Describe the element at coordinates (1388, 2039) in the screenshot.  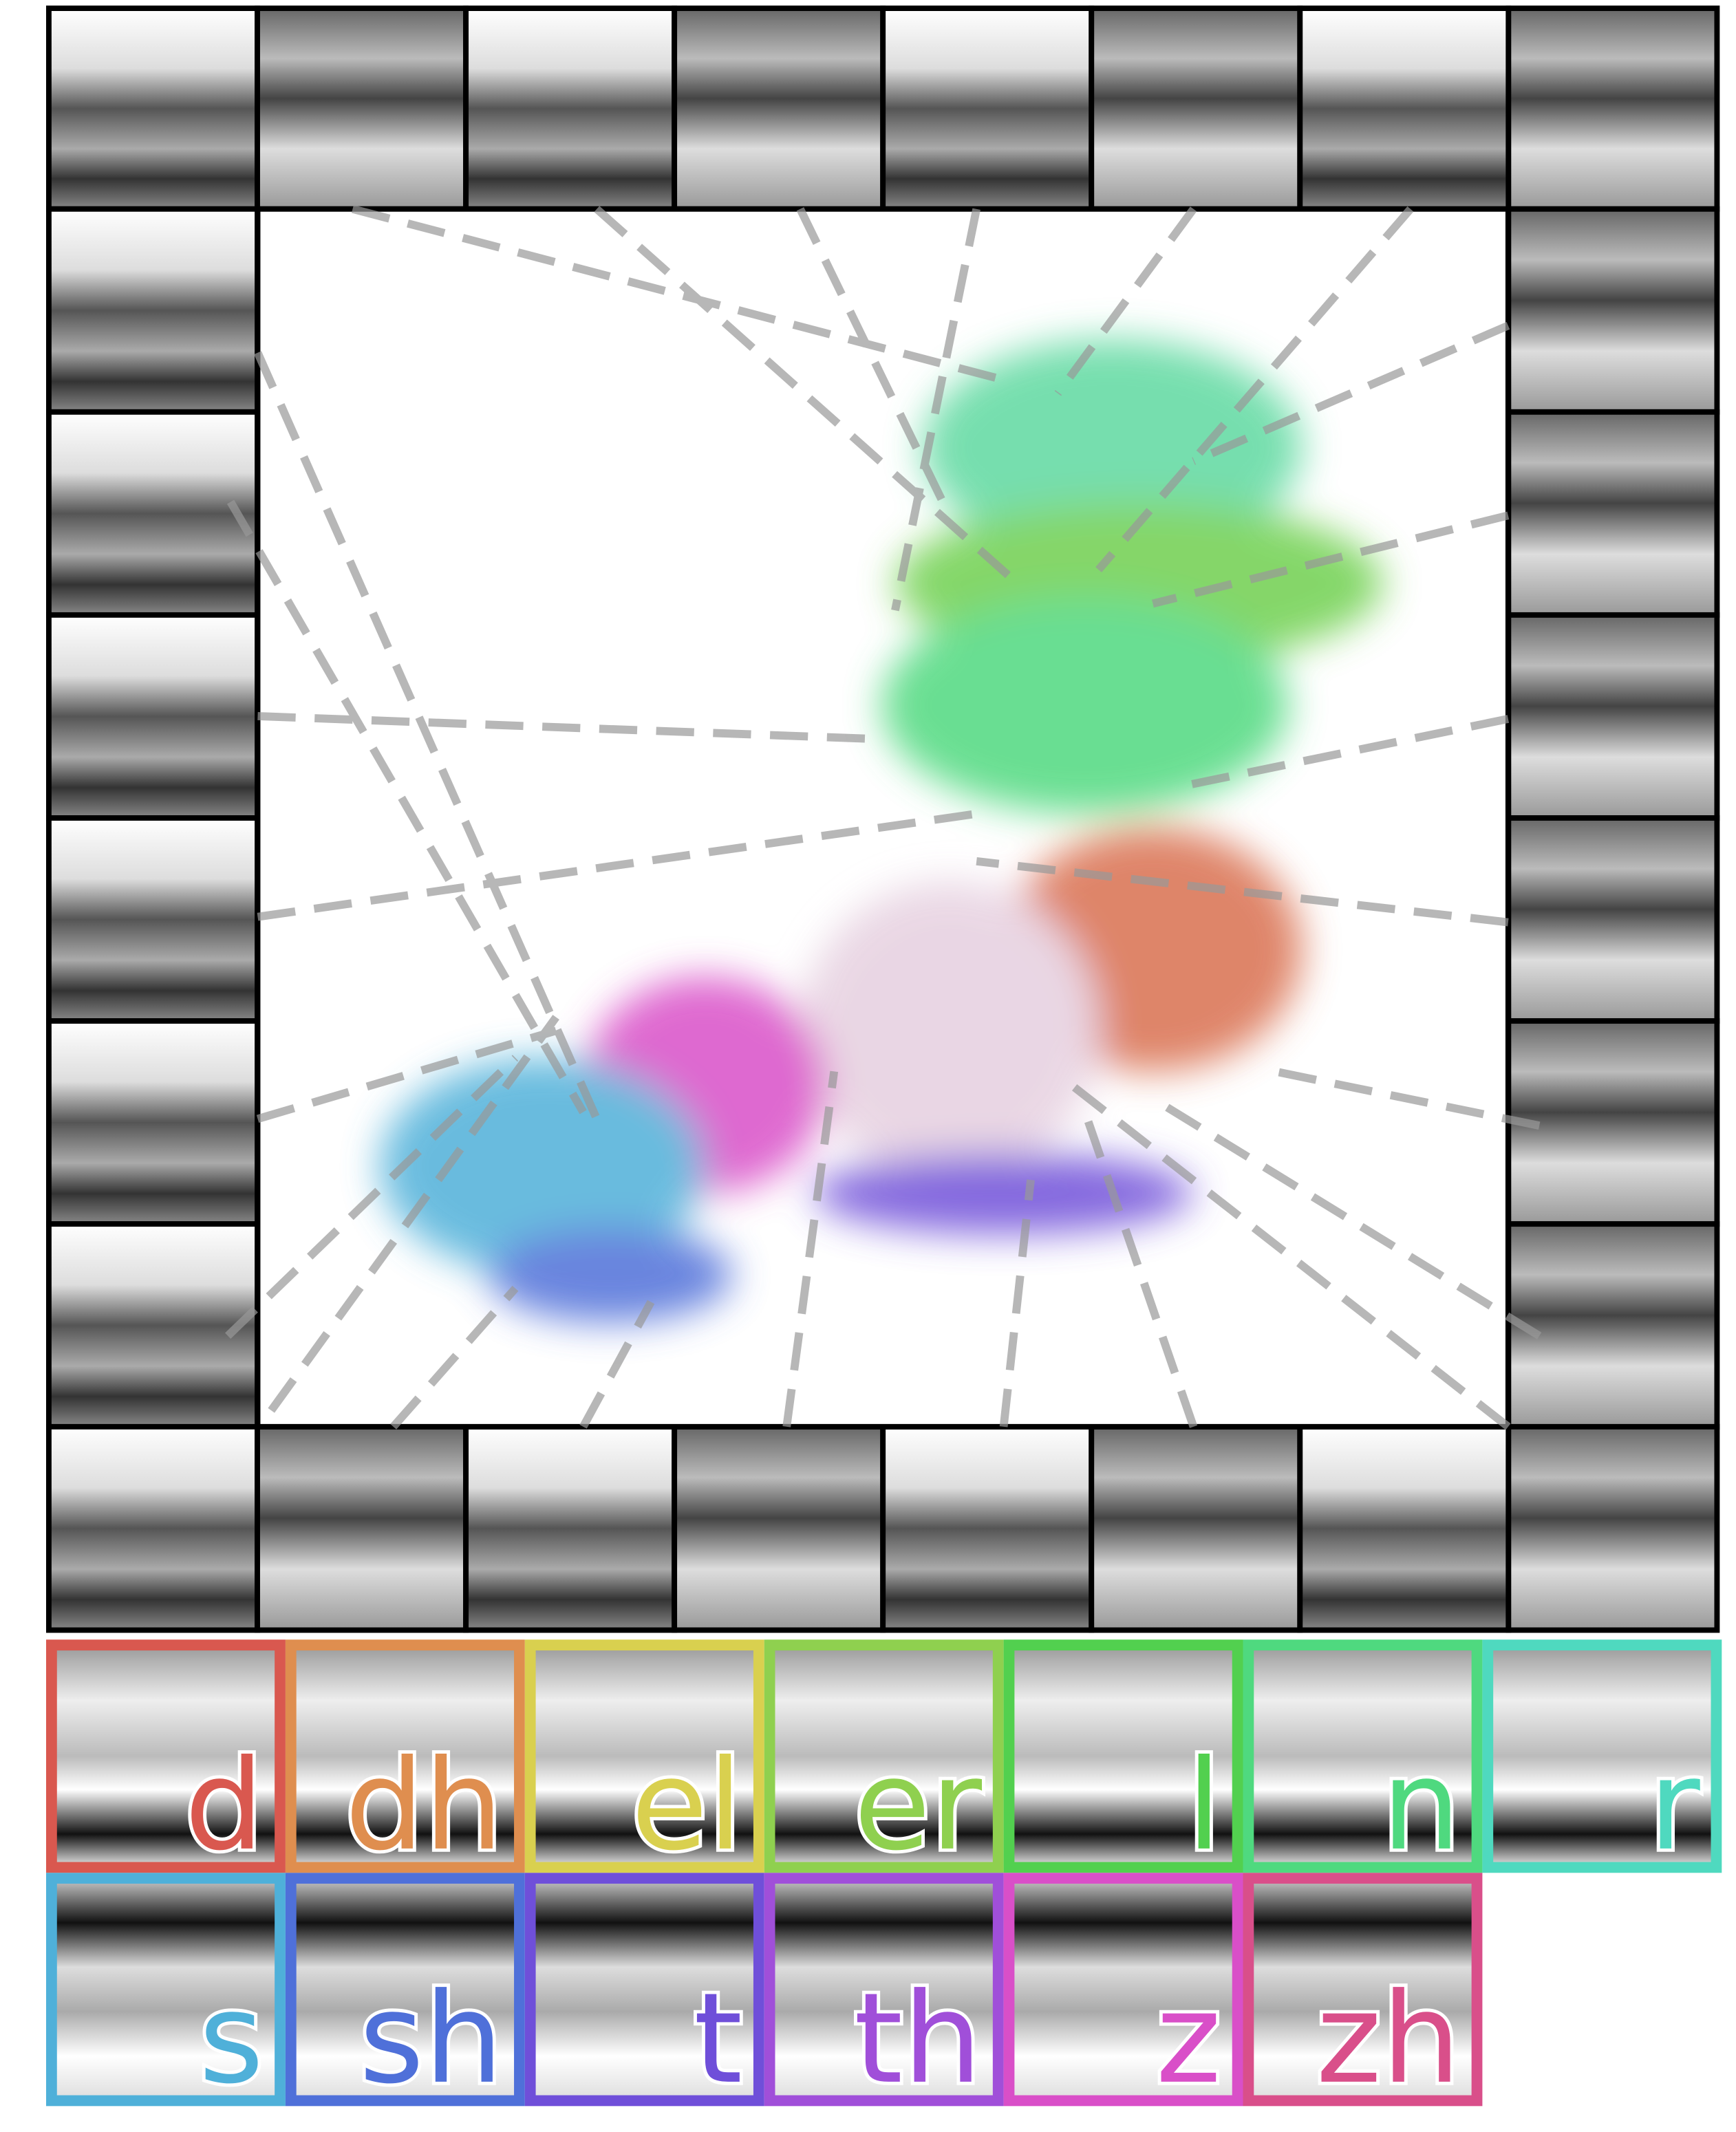
I see `legend-label: zh` at that location.